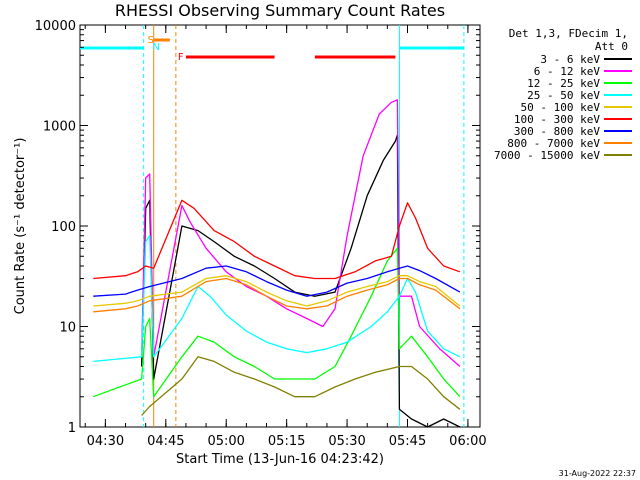 This screenshot has width=640, height=480. I want to click on legend-entry-0: 3 - 6 keV, so click(557, 59).